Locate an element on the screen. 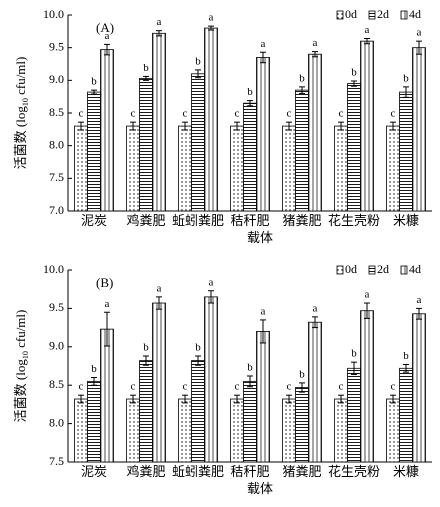 The image size is (440, 507). legend-label: 2d is located at coordinates (383, 269).